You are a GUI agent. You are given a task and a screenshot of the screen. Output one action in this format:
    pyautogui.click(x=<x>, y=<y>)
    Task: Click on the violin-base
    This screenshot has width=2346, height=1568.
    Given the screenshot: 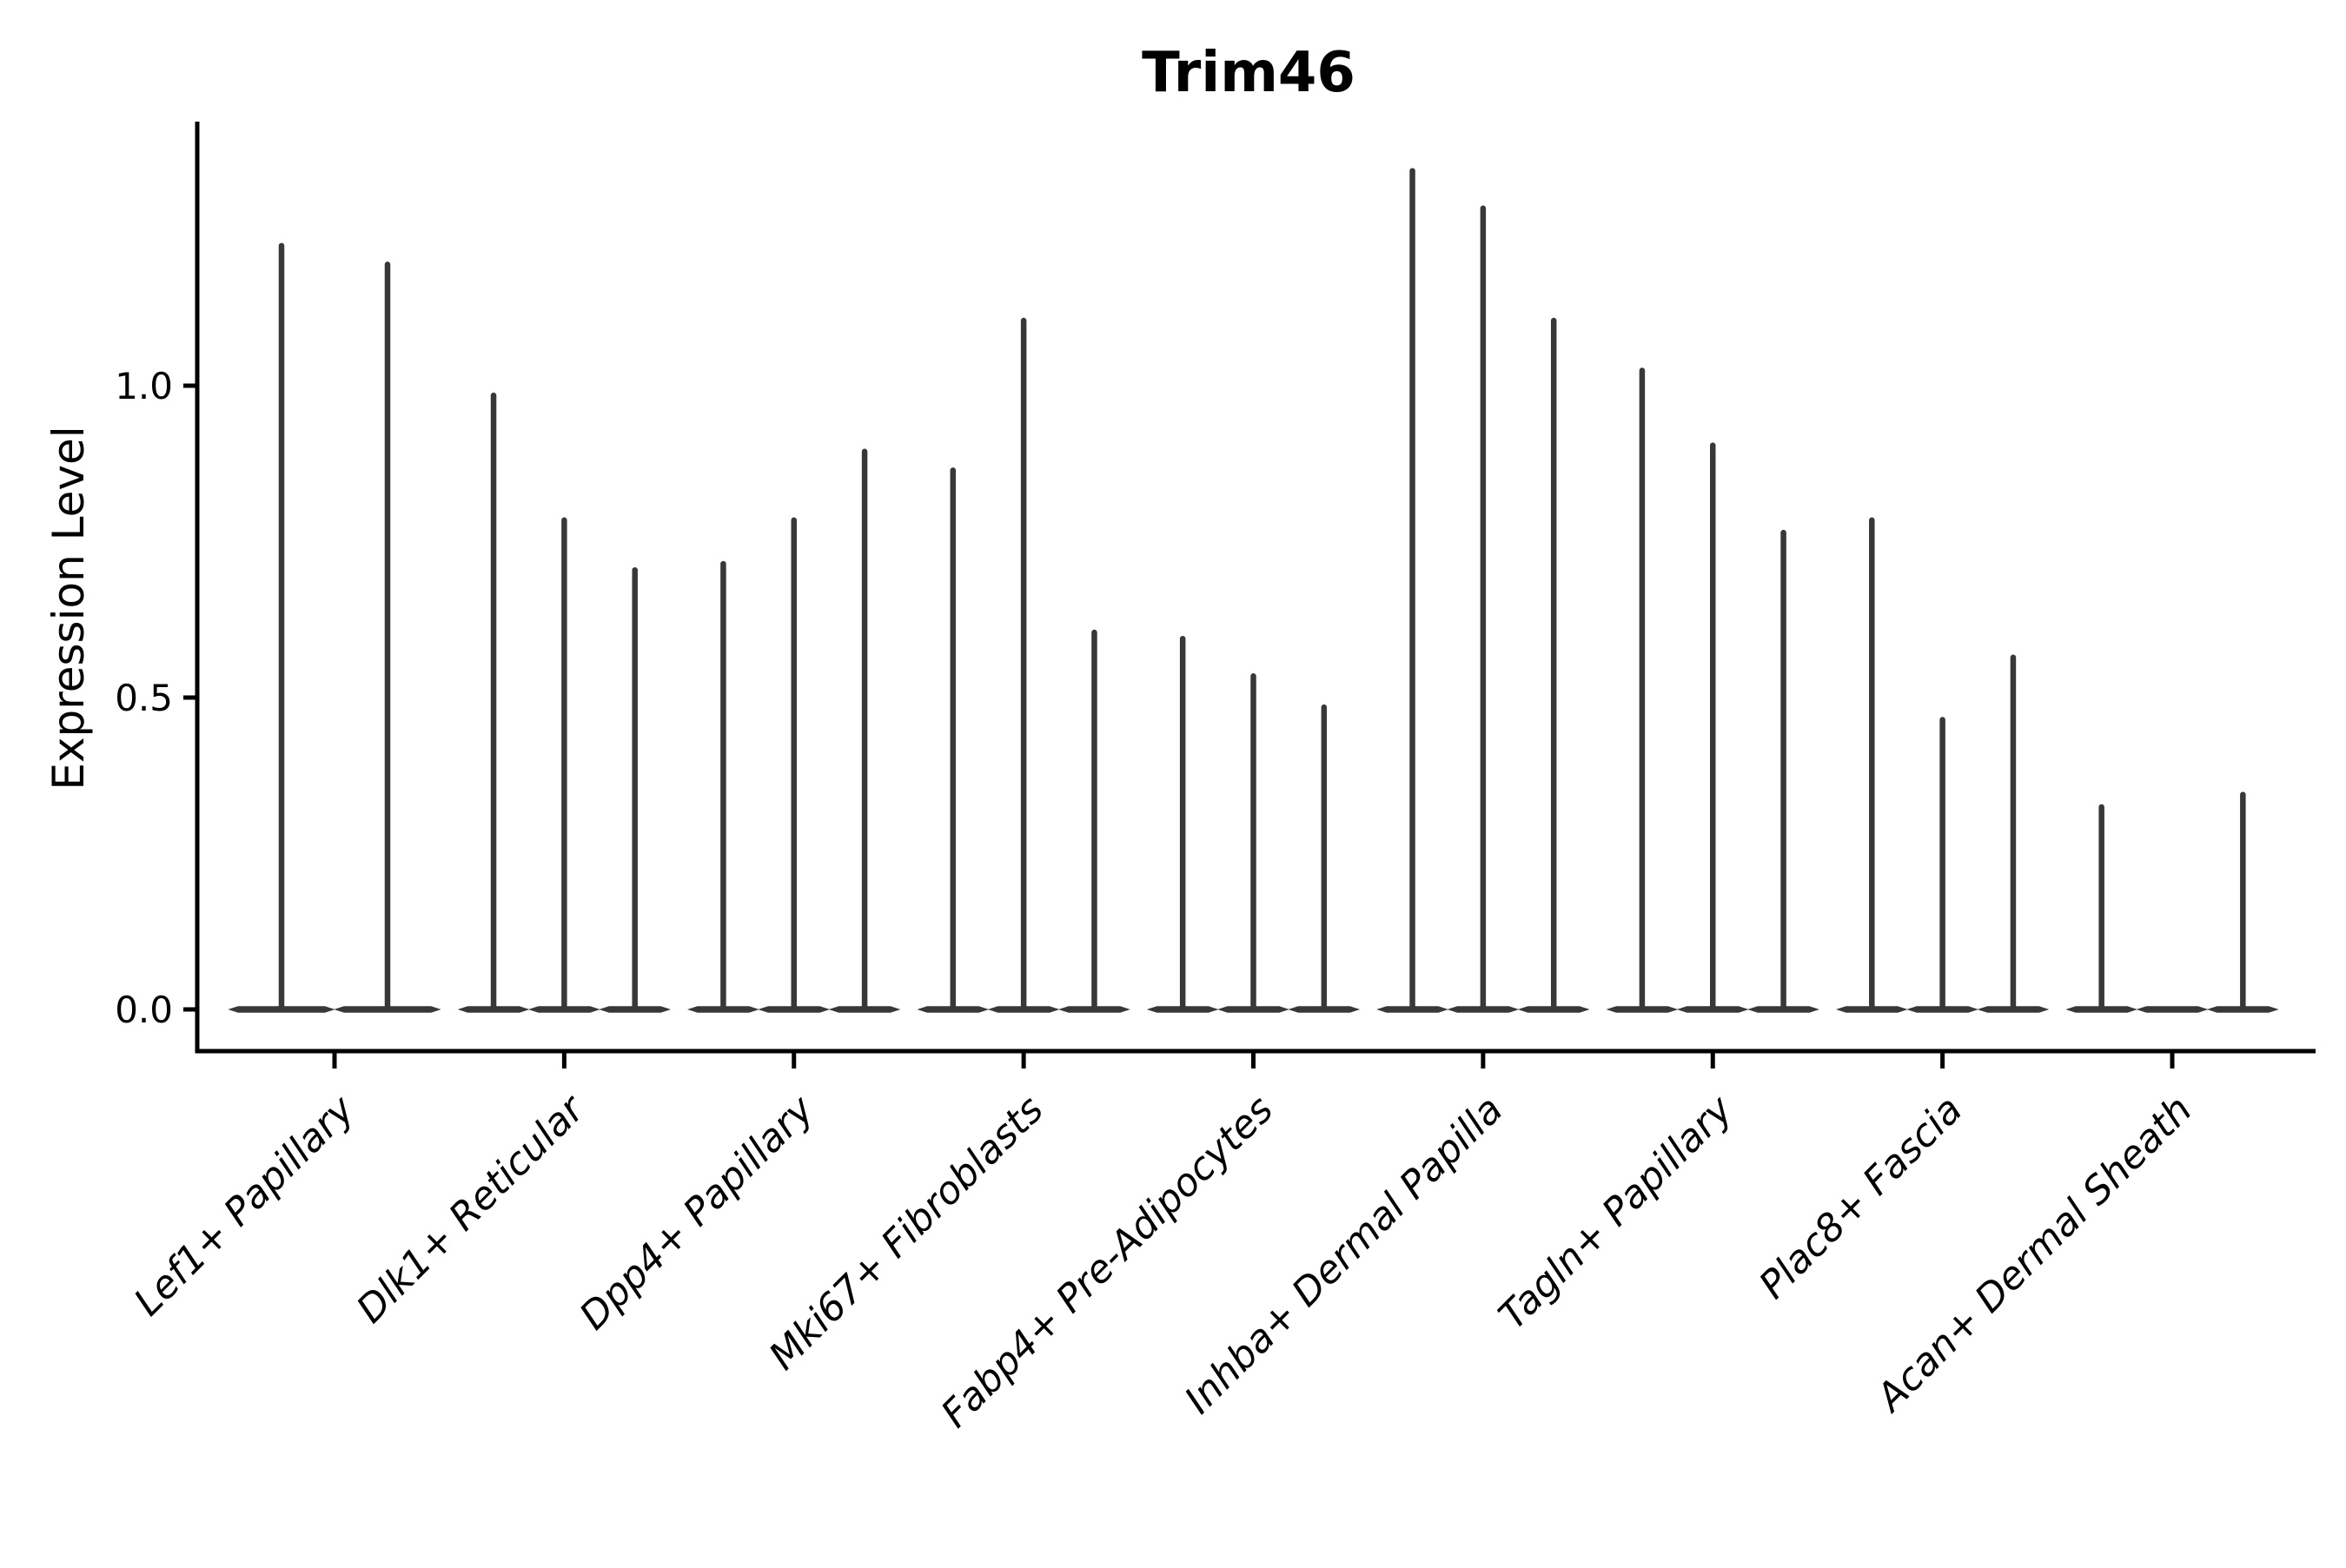 What is the action you would take?
    pyautogui.click(x=2172, y=1009)
    